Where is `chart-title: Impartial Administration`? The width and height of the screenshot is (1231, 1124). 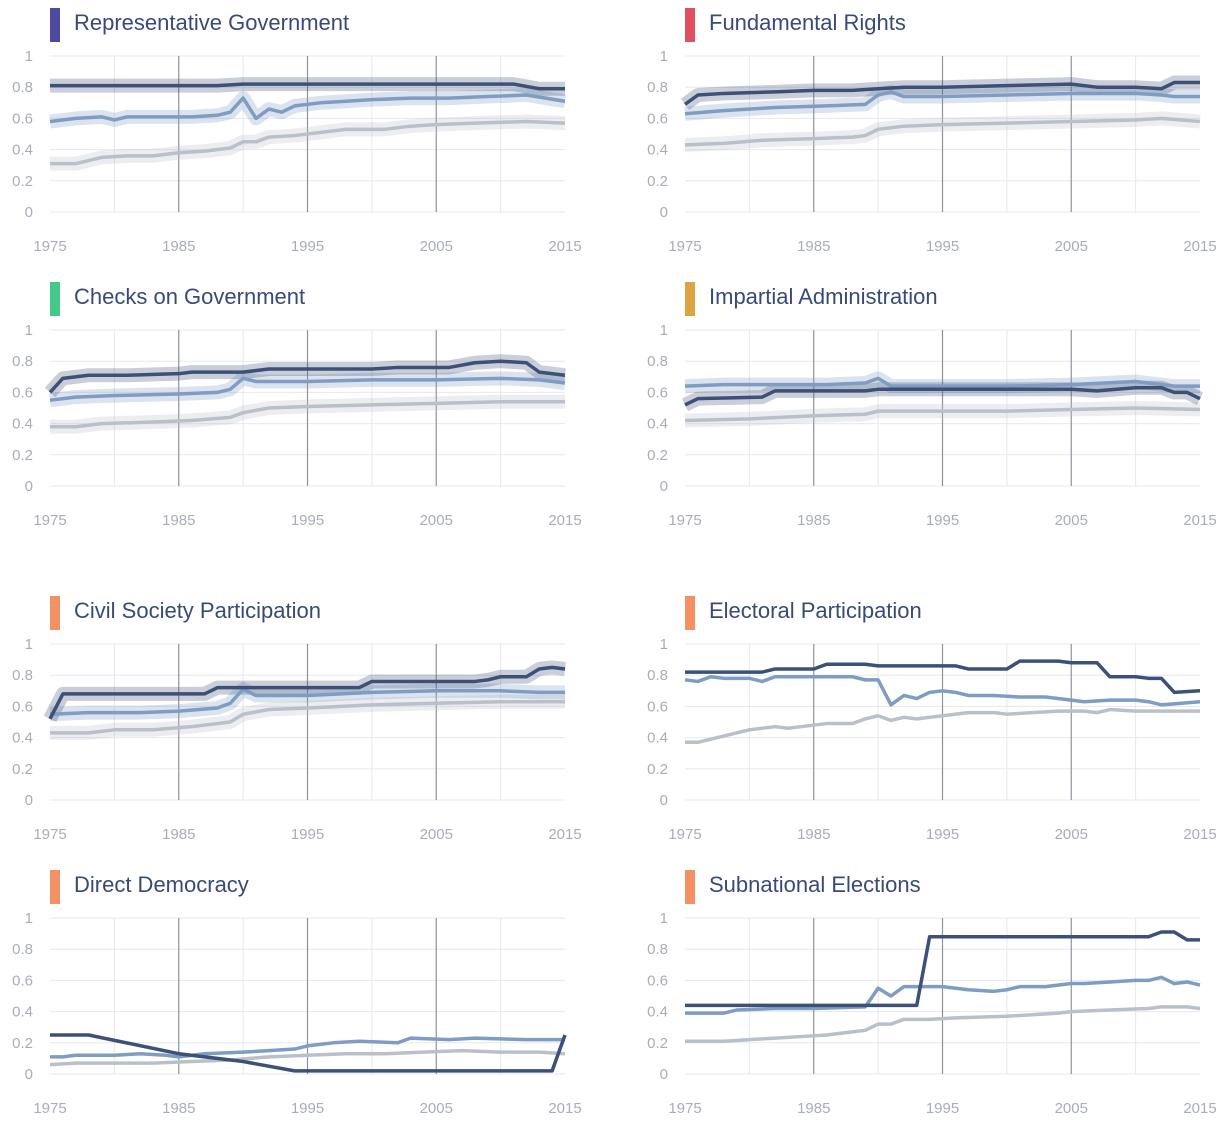 chart-title: Impartial Administration is located at coordinates (823, 297).